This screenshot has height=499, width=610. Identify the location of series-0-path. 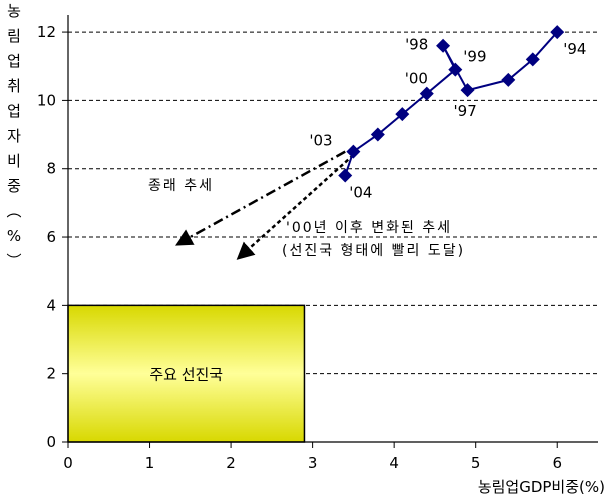
(451, 103).